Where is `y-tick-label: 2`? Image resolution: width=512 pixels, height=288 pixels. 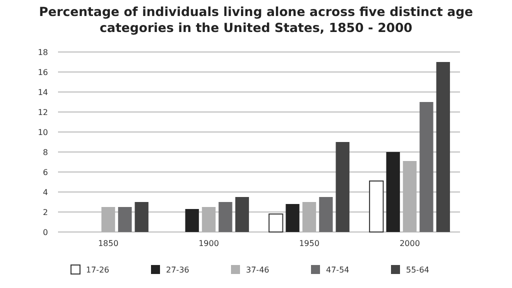 y-tick-label: 2 is located at coordinates (45, 212).